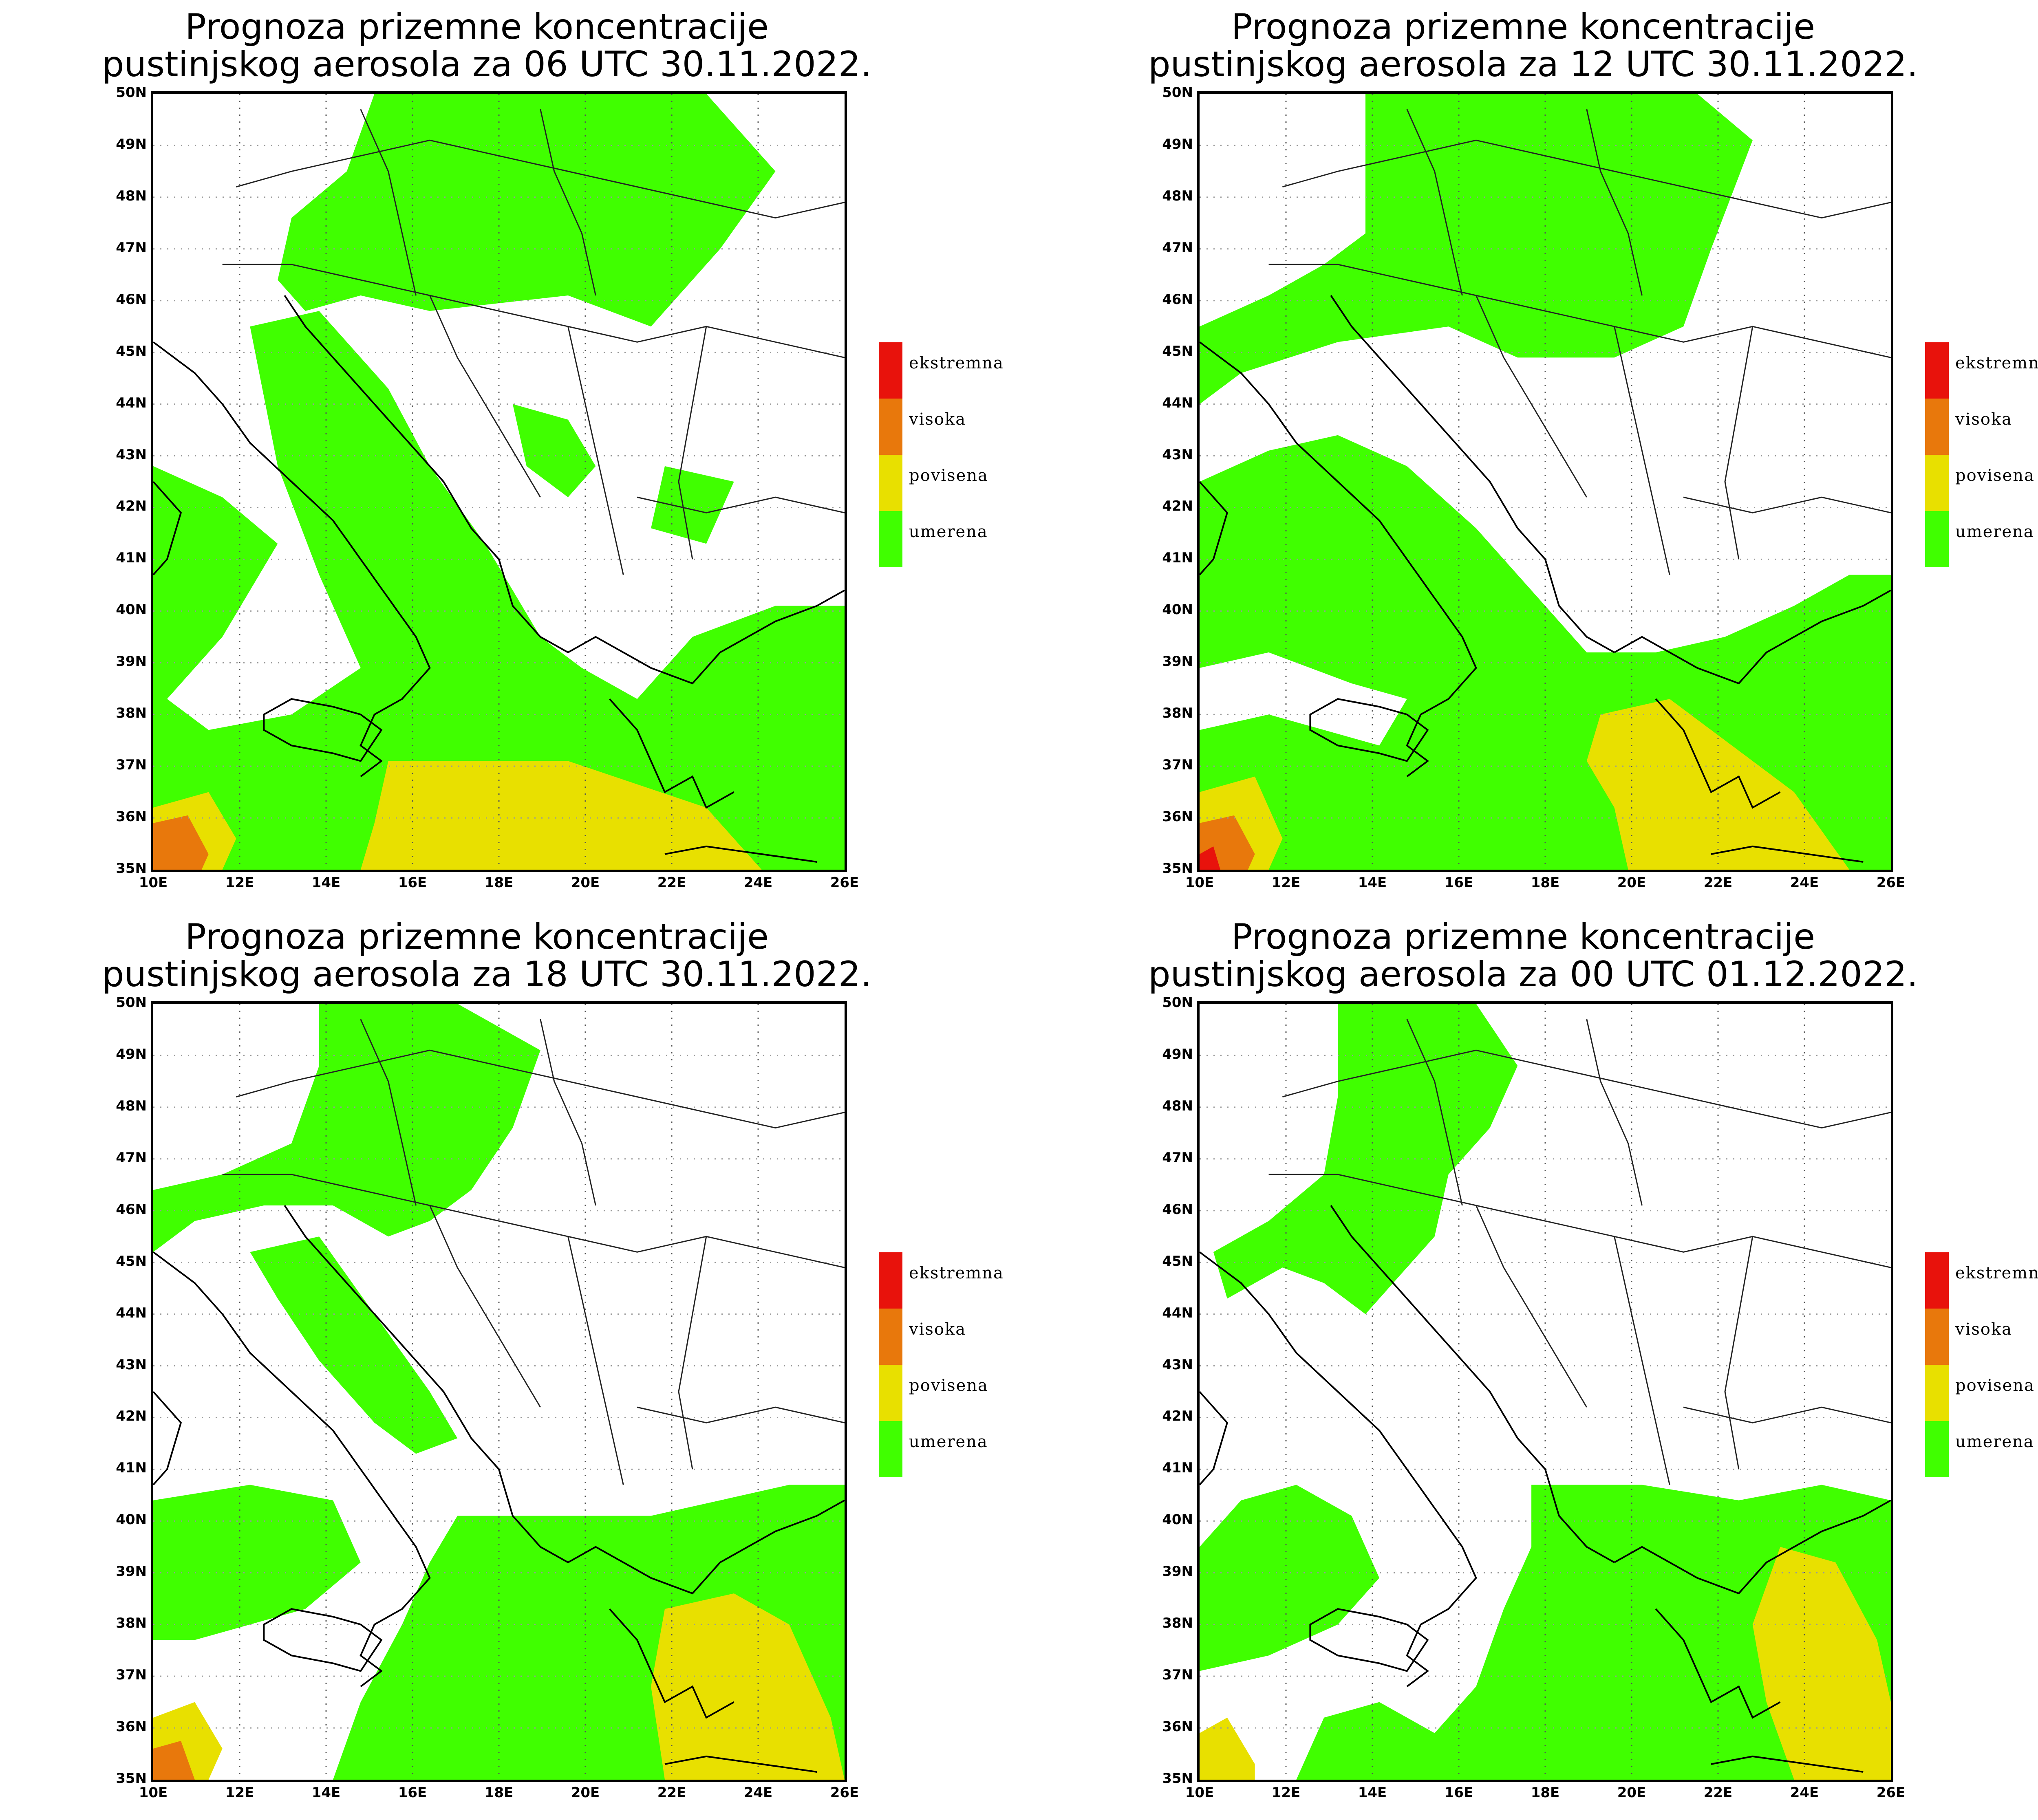 This screenshot has height=1820, width=2038. I want to click on latitude-label: 43N, so click(132, 1364).